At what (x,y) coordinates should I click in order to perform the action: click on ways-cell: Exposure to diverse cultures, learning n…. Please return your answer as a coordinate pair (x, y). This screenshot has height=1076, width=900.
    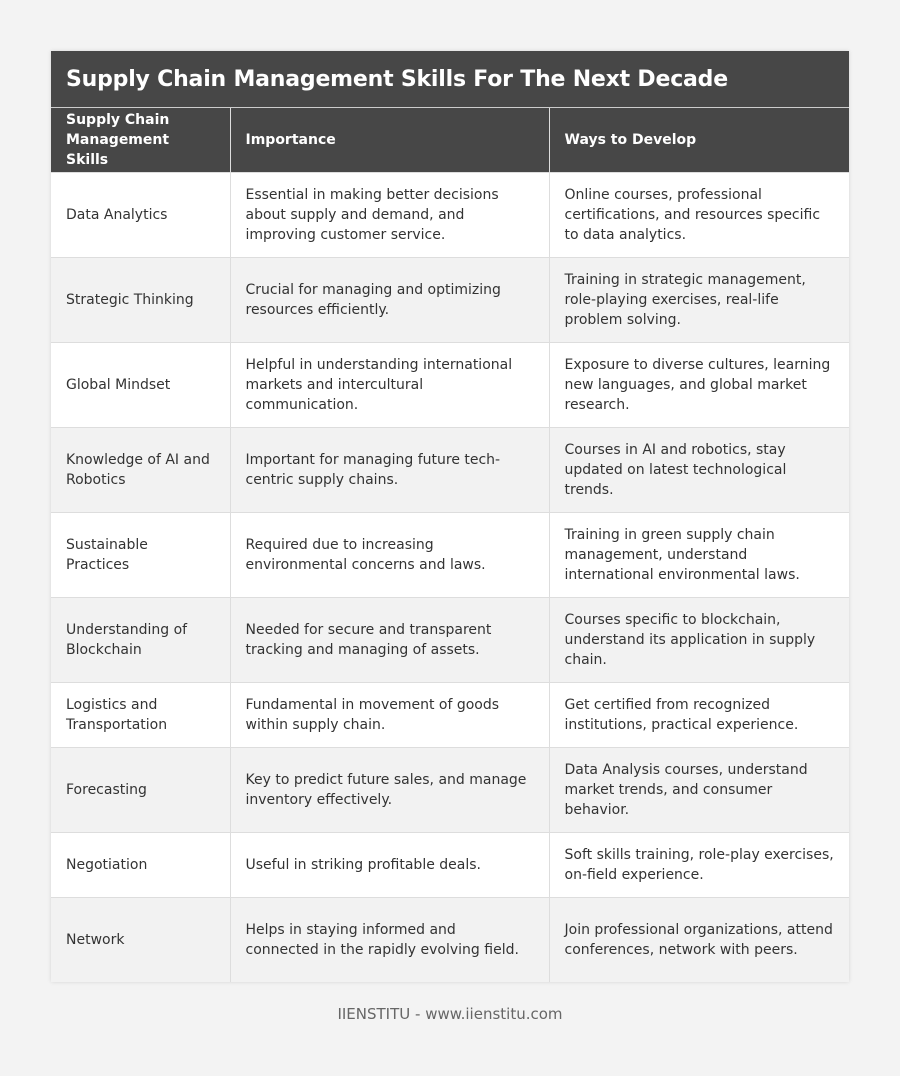
    Looking at the image, I should click on (699, 385).